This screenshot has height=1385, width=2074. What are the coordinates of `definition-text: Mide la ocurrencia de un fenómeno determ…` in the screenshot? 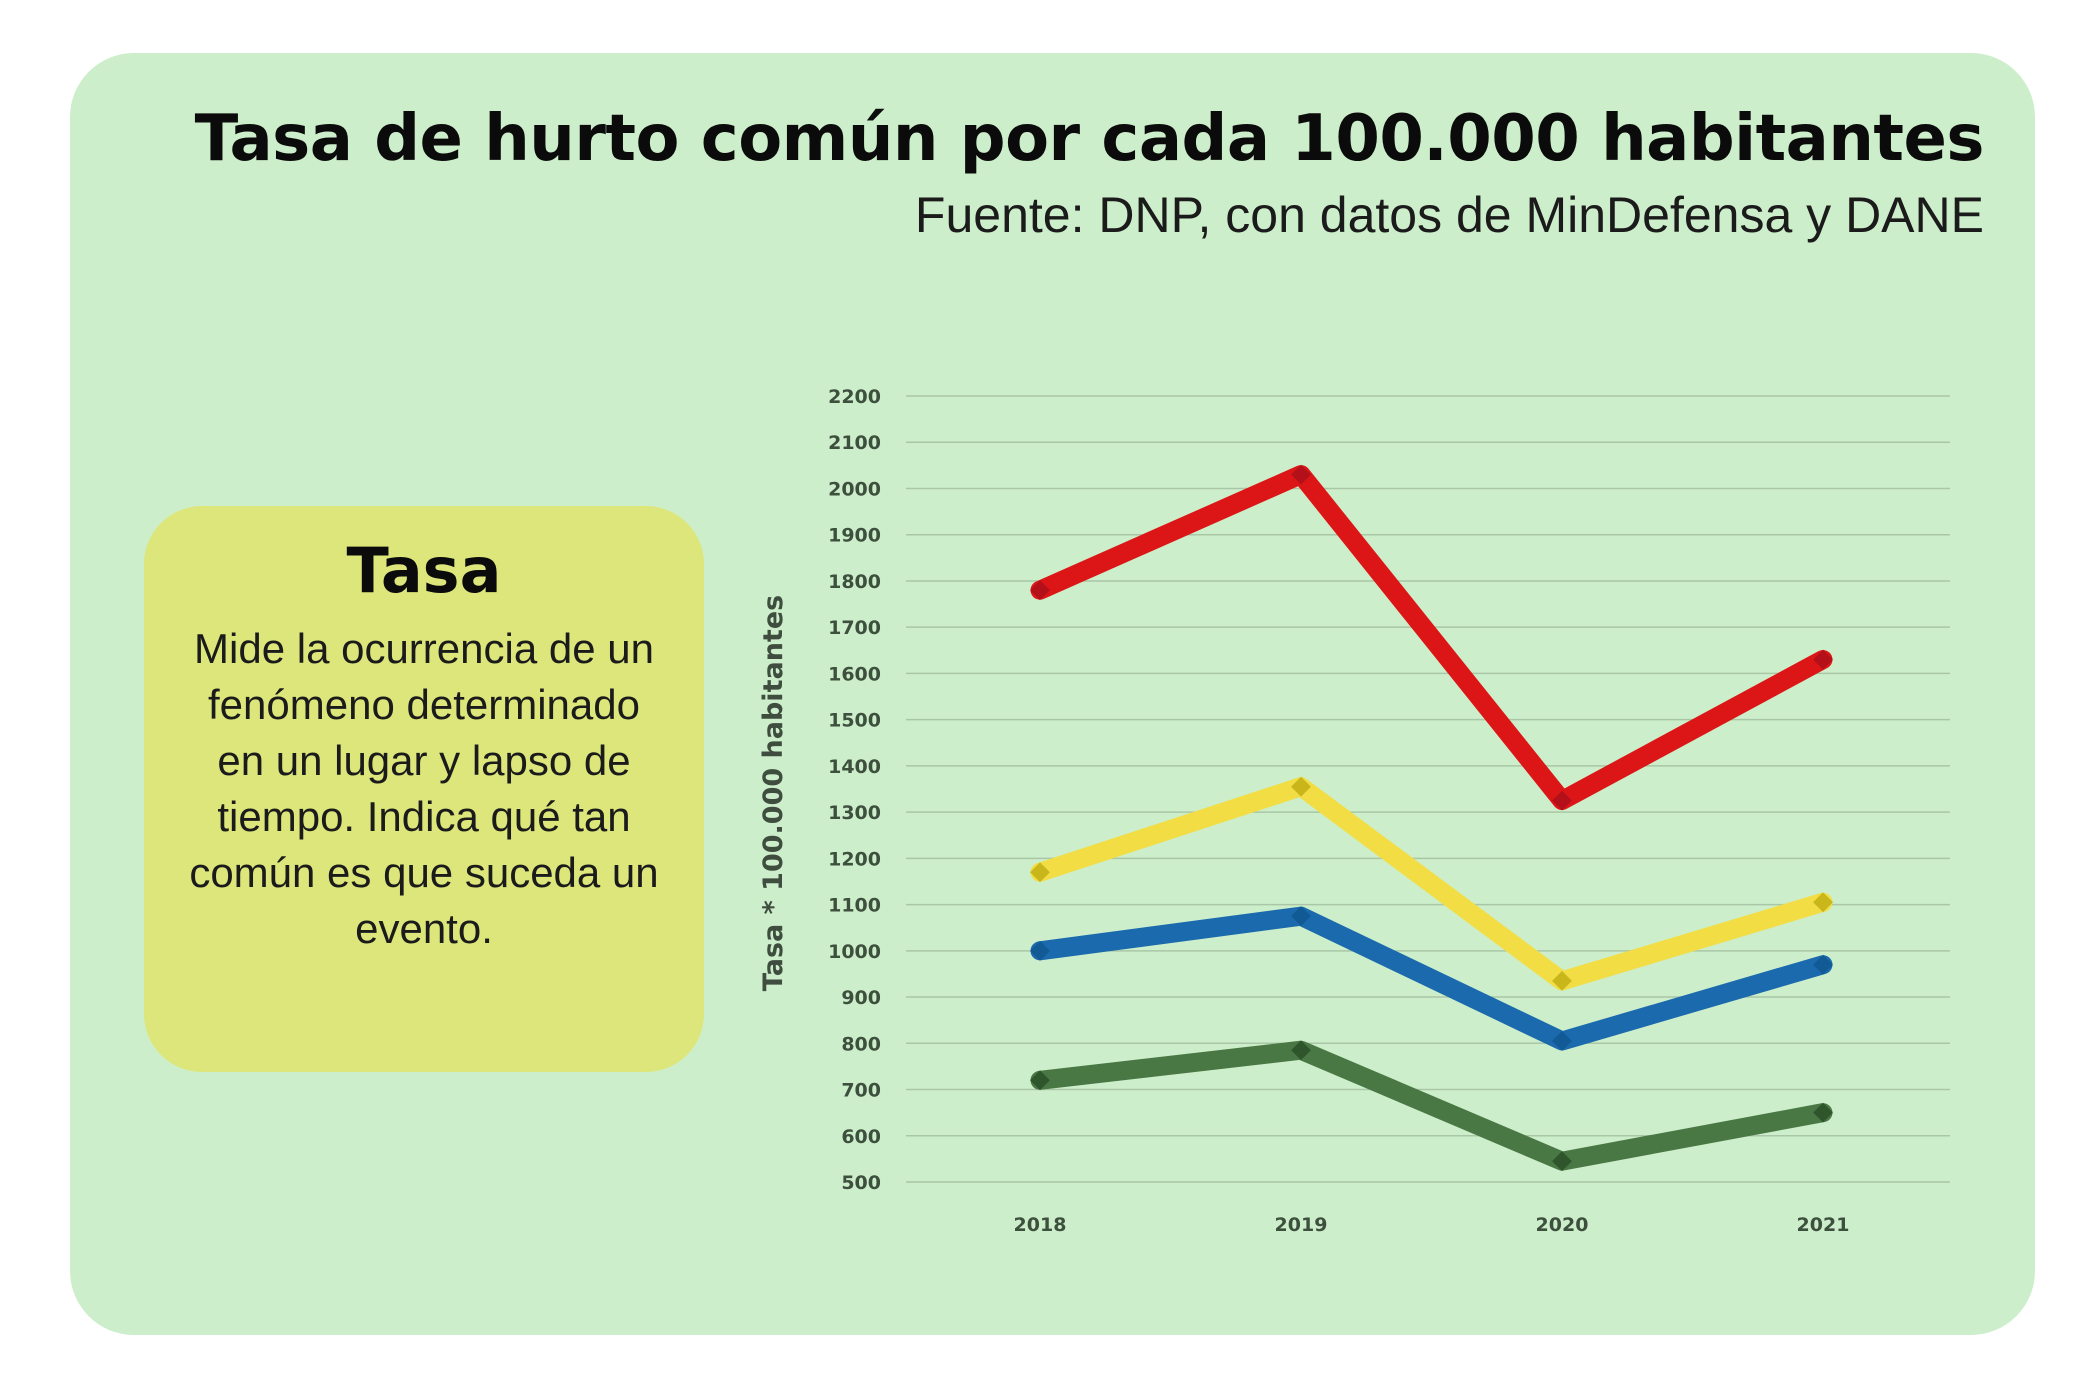 It's located at (424, 788).